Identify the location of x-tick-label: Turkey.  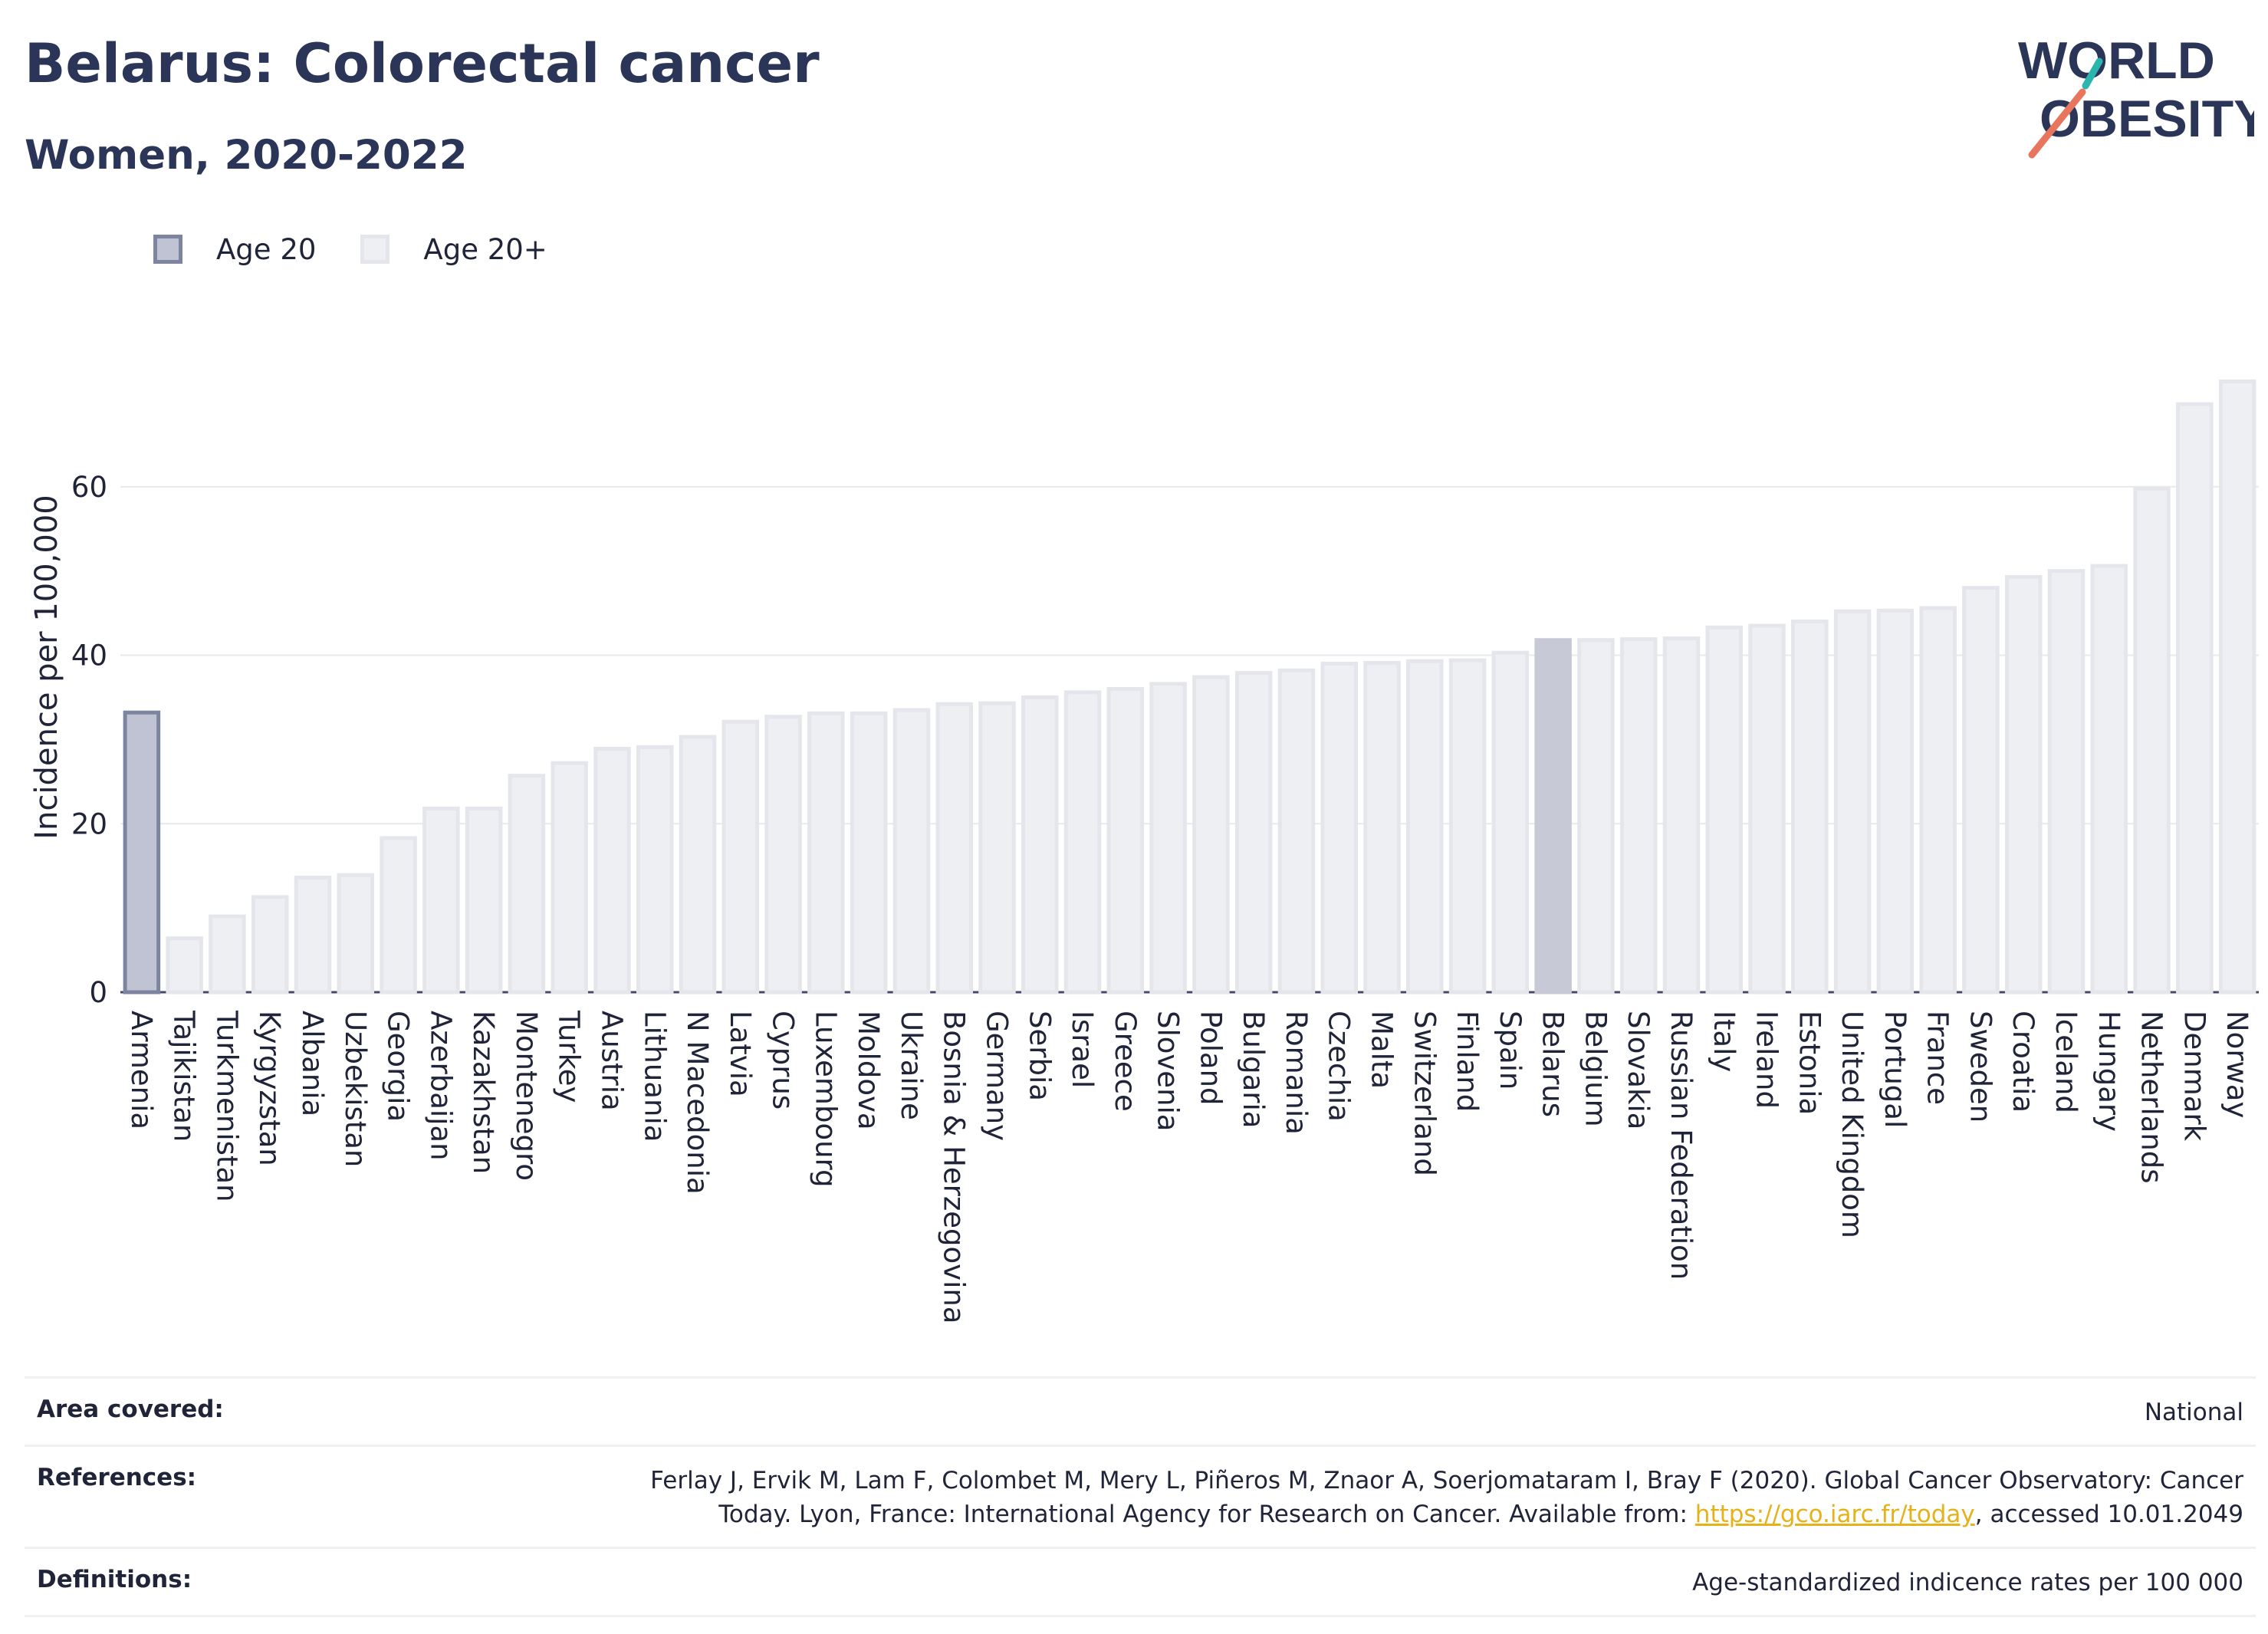
(569, 1056).